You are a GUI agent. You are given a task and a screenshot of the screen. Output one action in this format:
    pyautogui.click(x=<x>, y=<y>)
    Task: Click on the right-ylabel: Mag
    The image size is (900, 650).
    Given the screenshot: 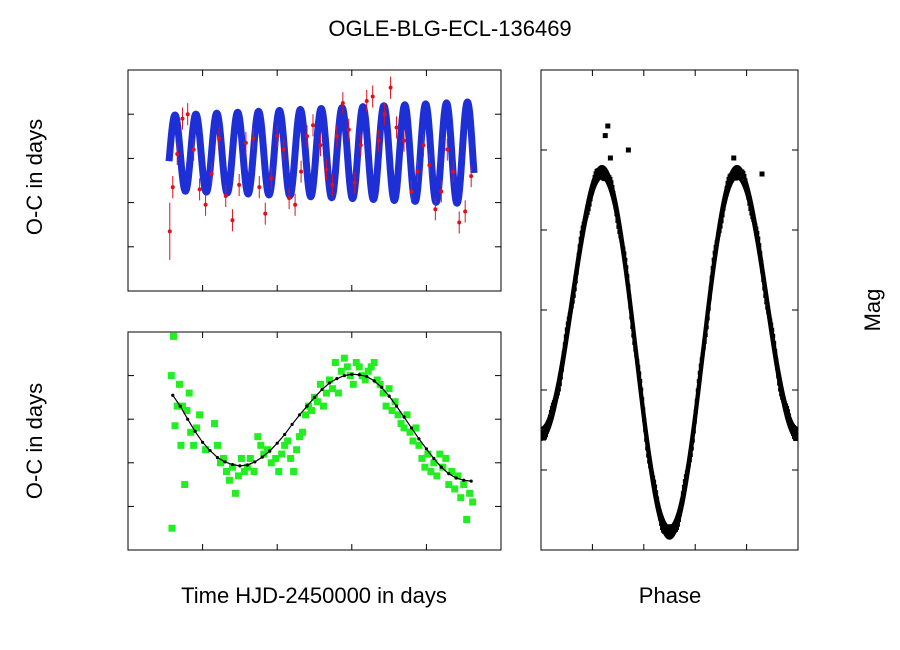 What is the action you would take?
    pyautogui.click(x=872, y=310)
    